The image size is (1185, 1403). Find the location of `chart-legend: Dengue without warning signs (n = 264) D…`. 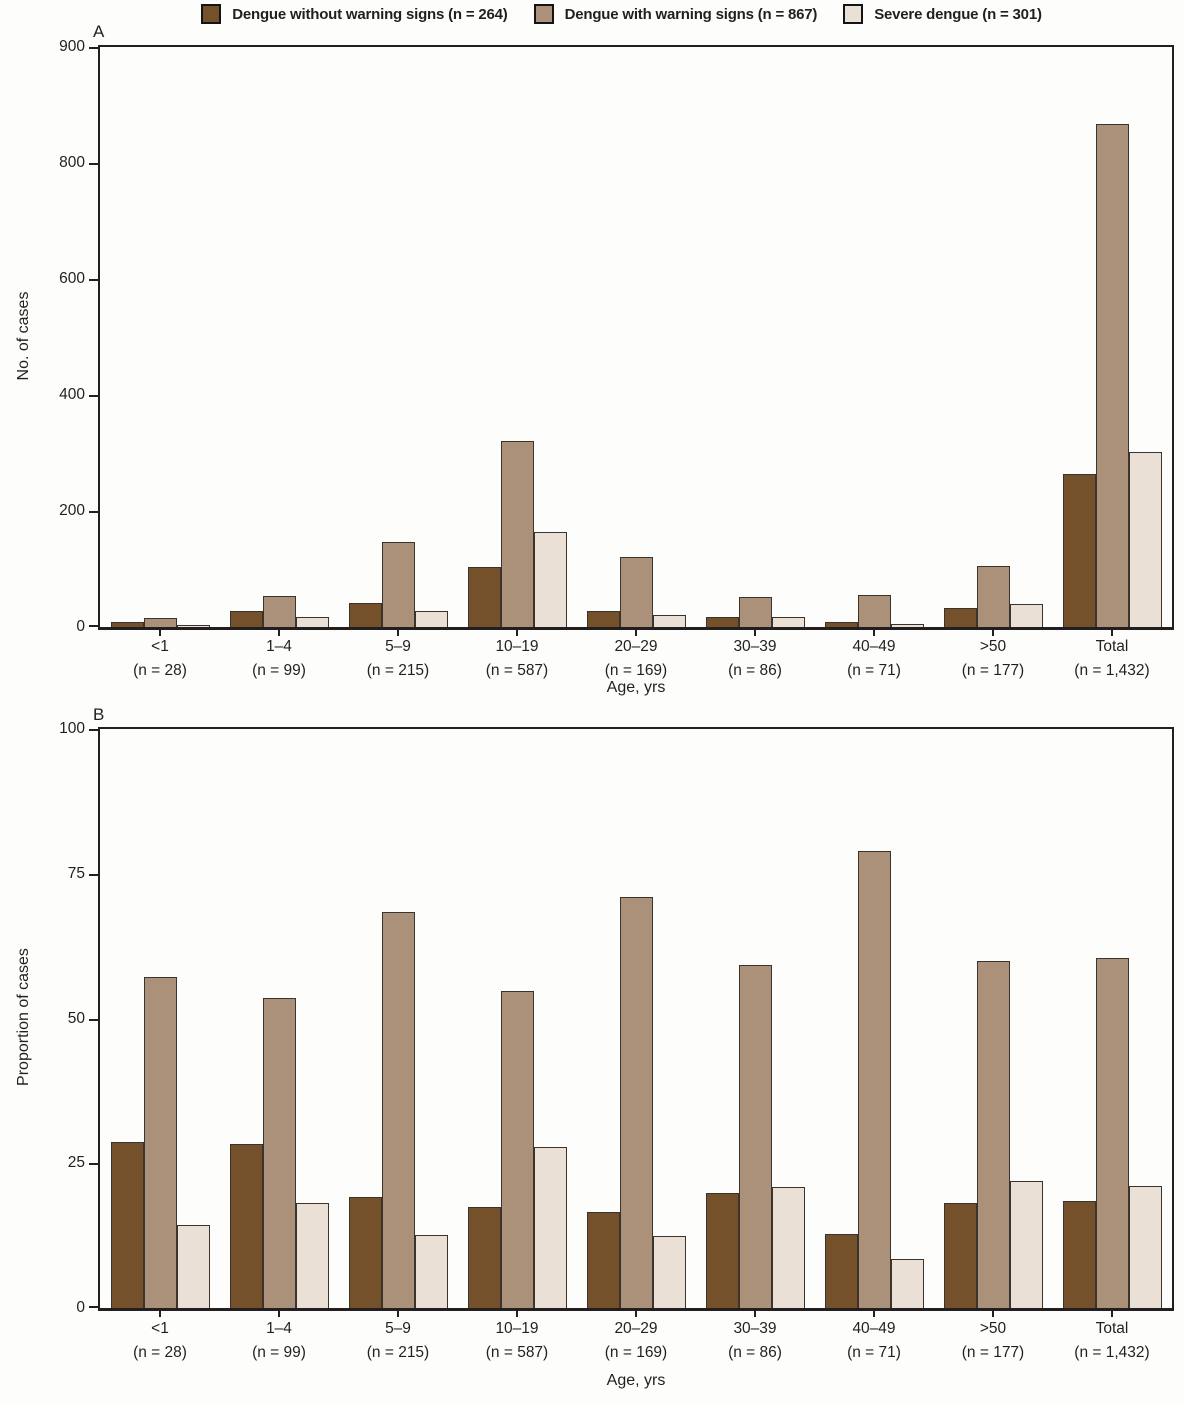

chart-legend: Dengue without warning signs (n = 264) D… is located at coordinates (592, 14).